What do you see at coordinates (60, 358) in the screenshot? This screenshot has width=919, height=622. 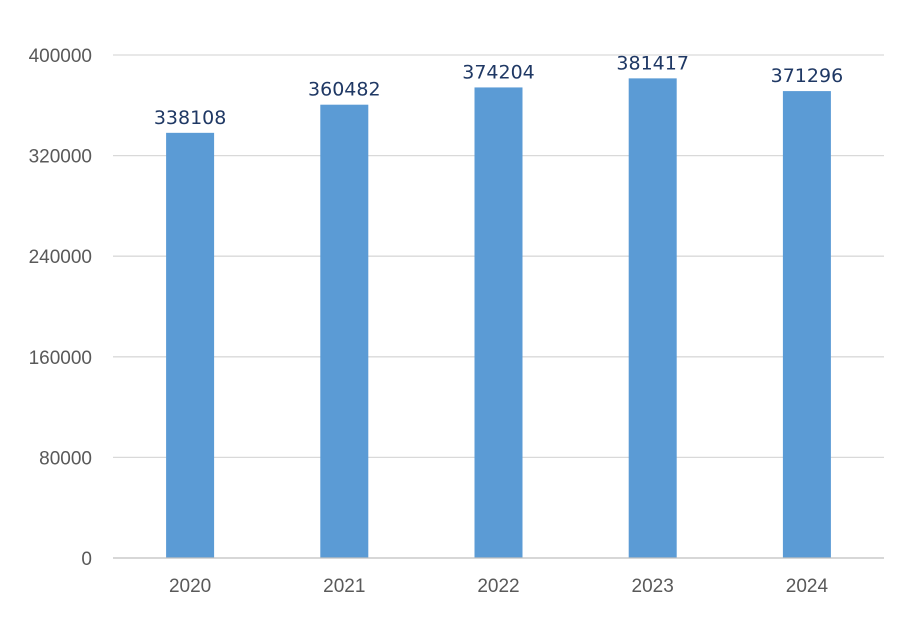 I see `y-tick-label: 160000` at bounding box center [60, 358].